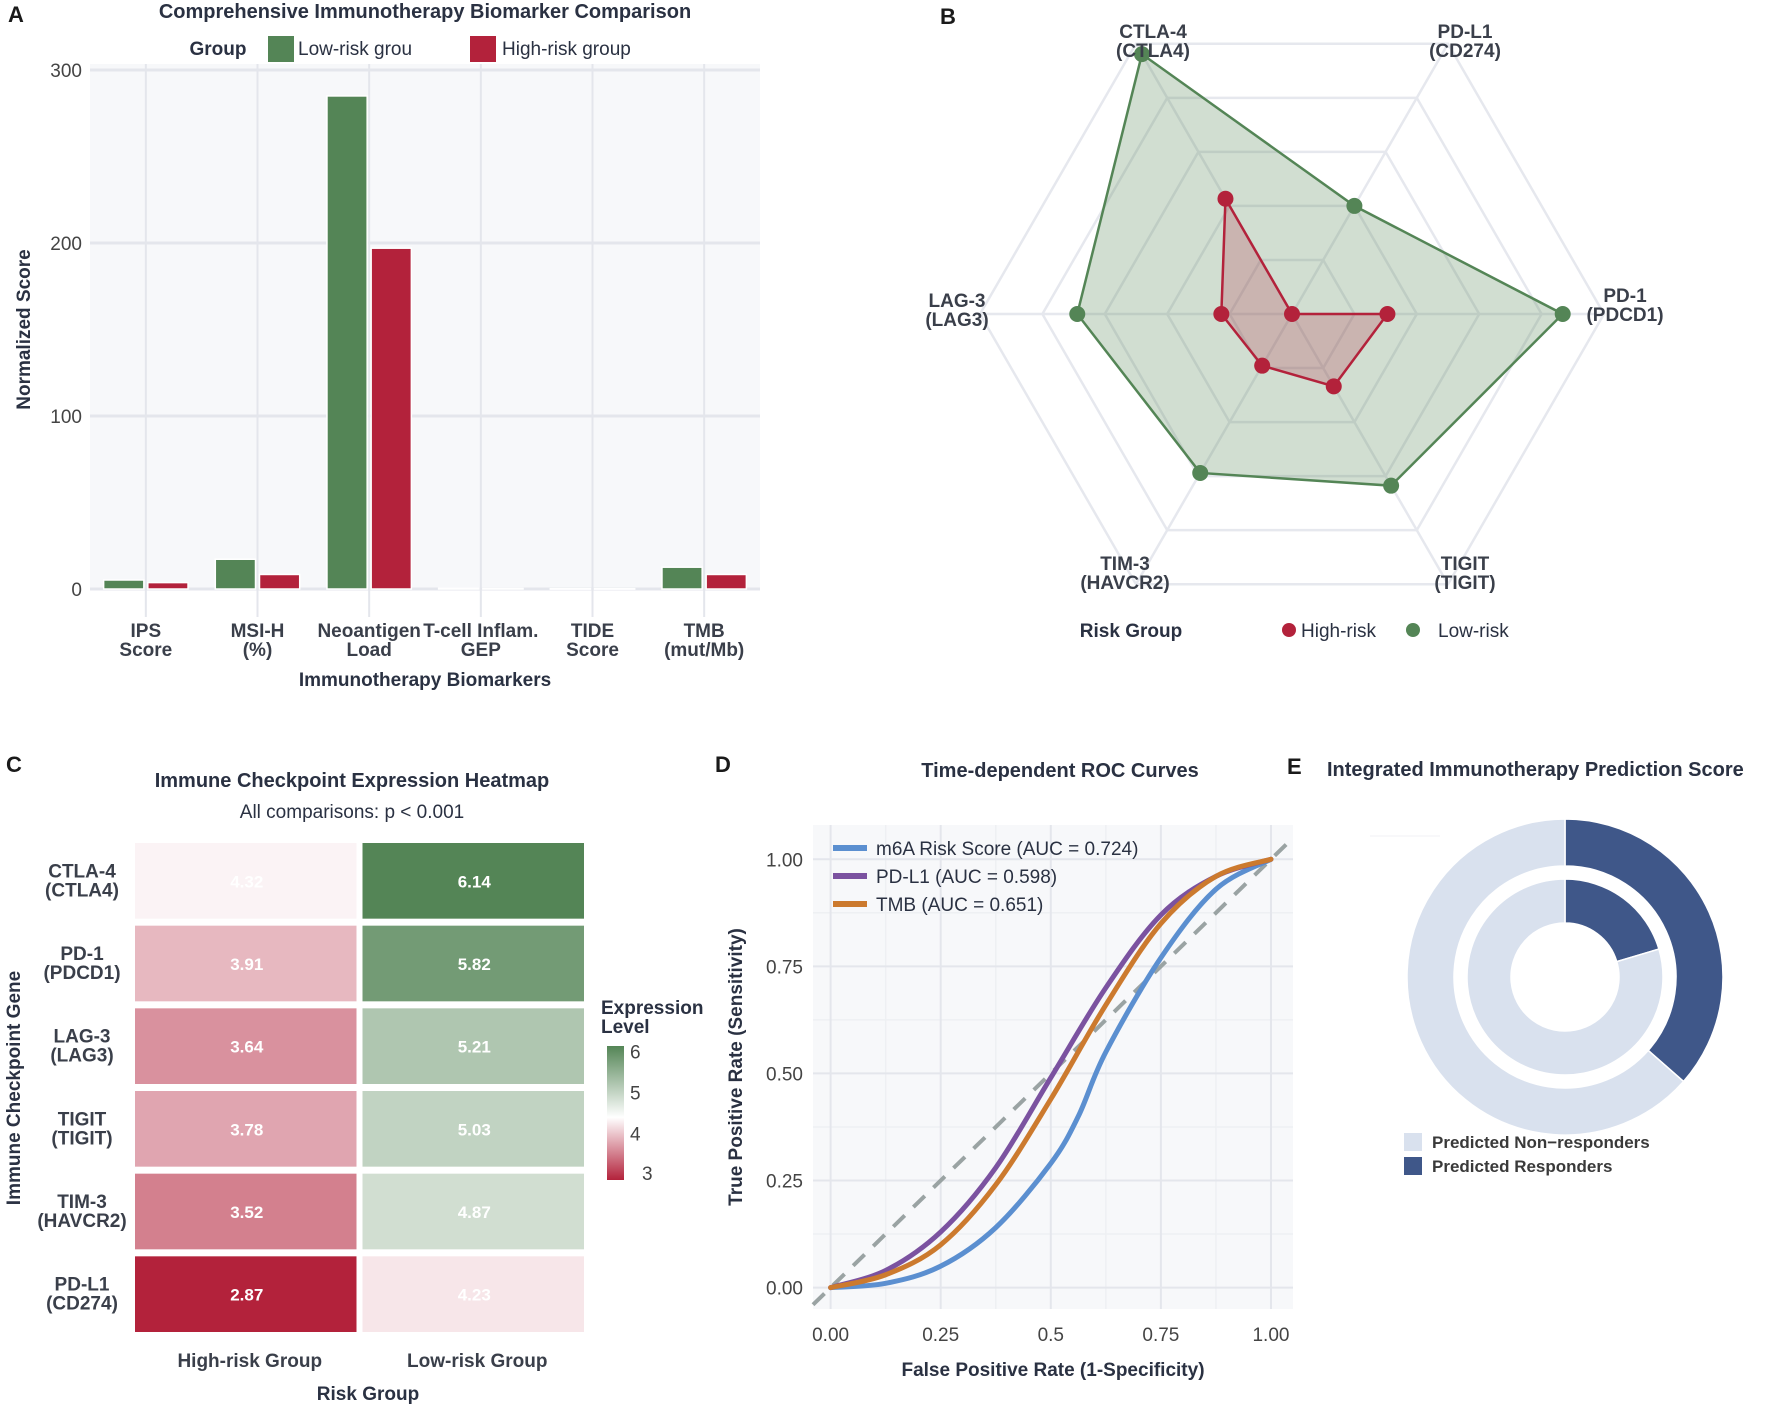 This screenshot has width=1772, height=1407. I want to click on roc-curve-m6a, so click(1051, 1073).